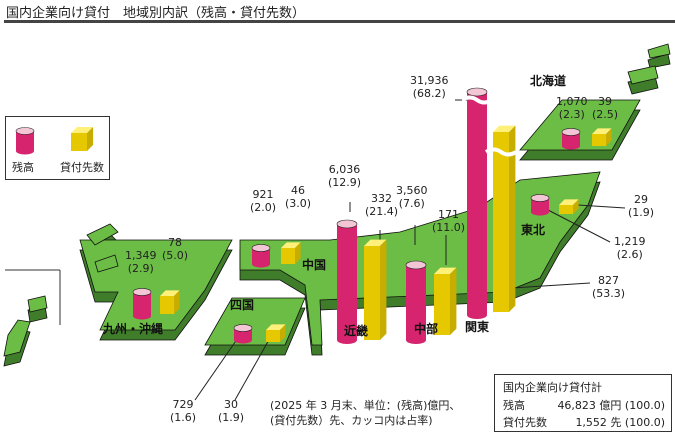 This screenshot has width=675, height=436. I want to click on region-kanto: 関東, so click(477, 327).